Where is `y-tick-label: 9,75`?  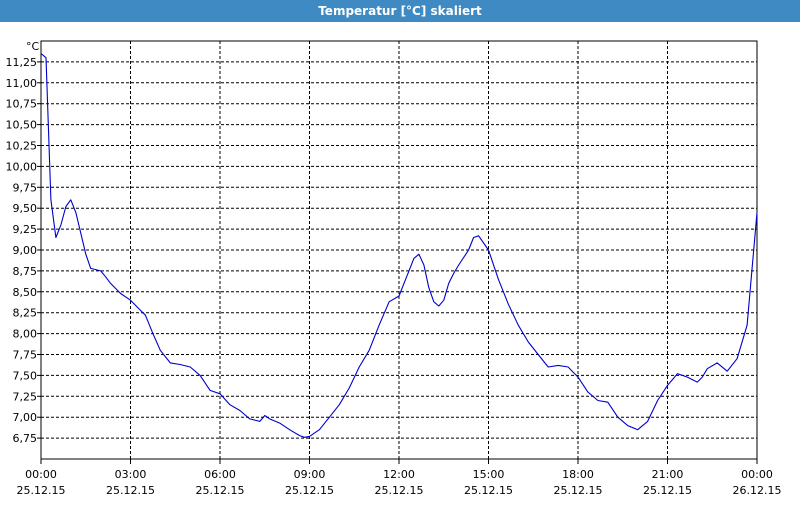
y-tick-label: 9,75 is located at coordinates (25, 187).